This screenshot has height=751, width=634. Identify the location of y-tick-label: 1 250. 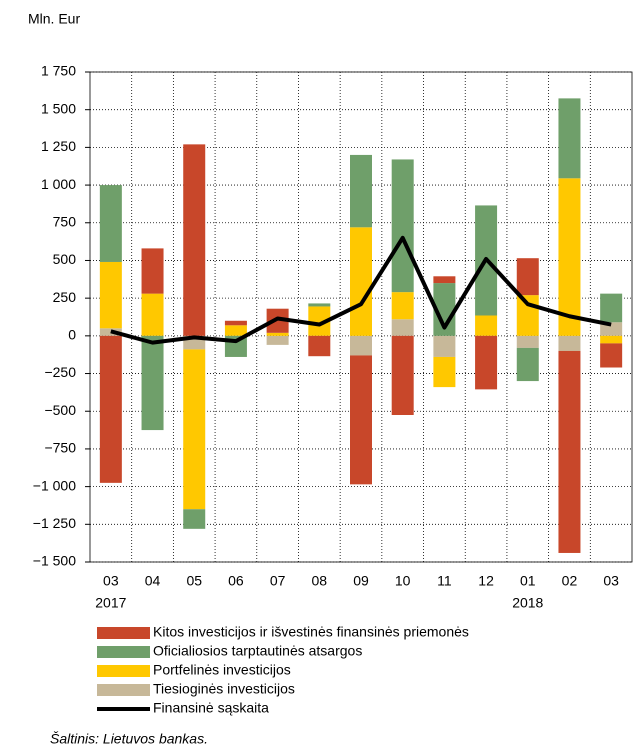
(58, 146).